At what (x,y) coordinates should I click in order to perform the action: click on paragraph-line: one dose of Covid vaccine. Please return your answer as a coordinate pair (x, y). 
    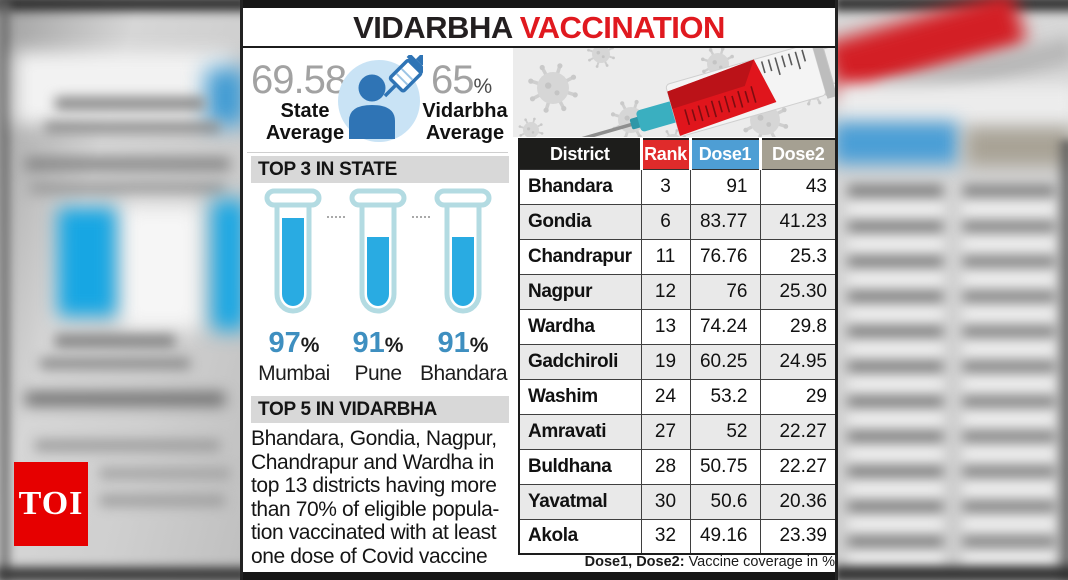
    Looking at the image, I should click on (369, 556).